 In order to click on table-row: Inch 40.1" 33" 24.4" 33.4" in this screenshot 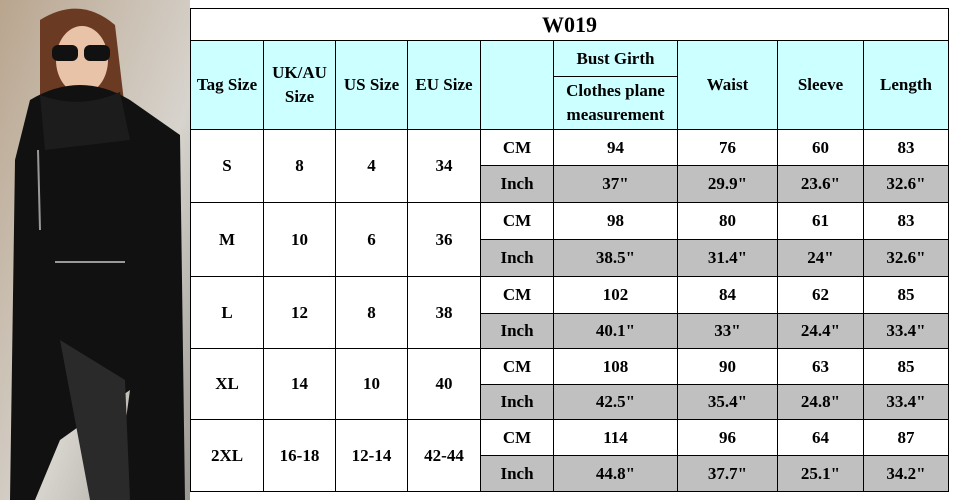, I will do `click(570, 331)`.